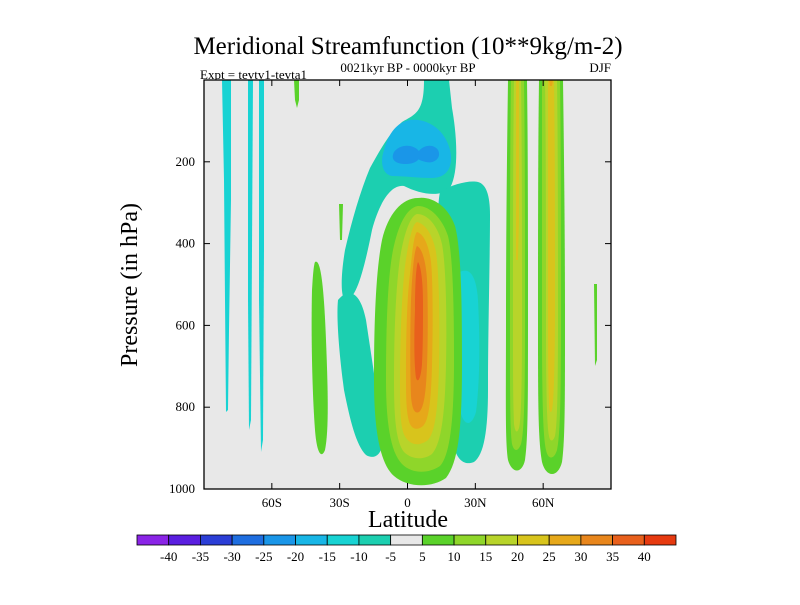 The height and width of the screenshot is (605, 800). I want to click on colorbar-label: 40, so click(644, 556).